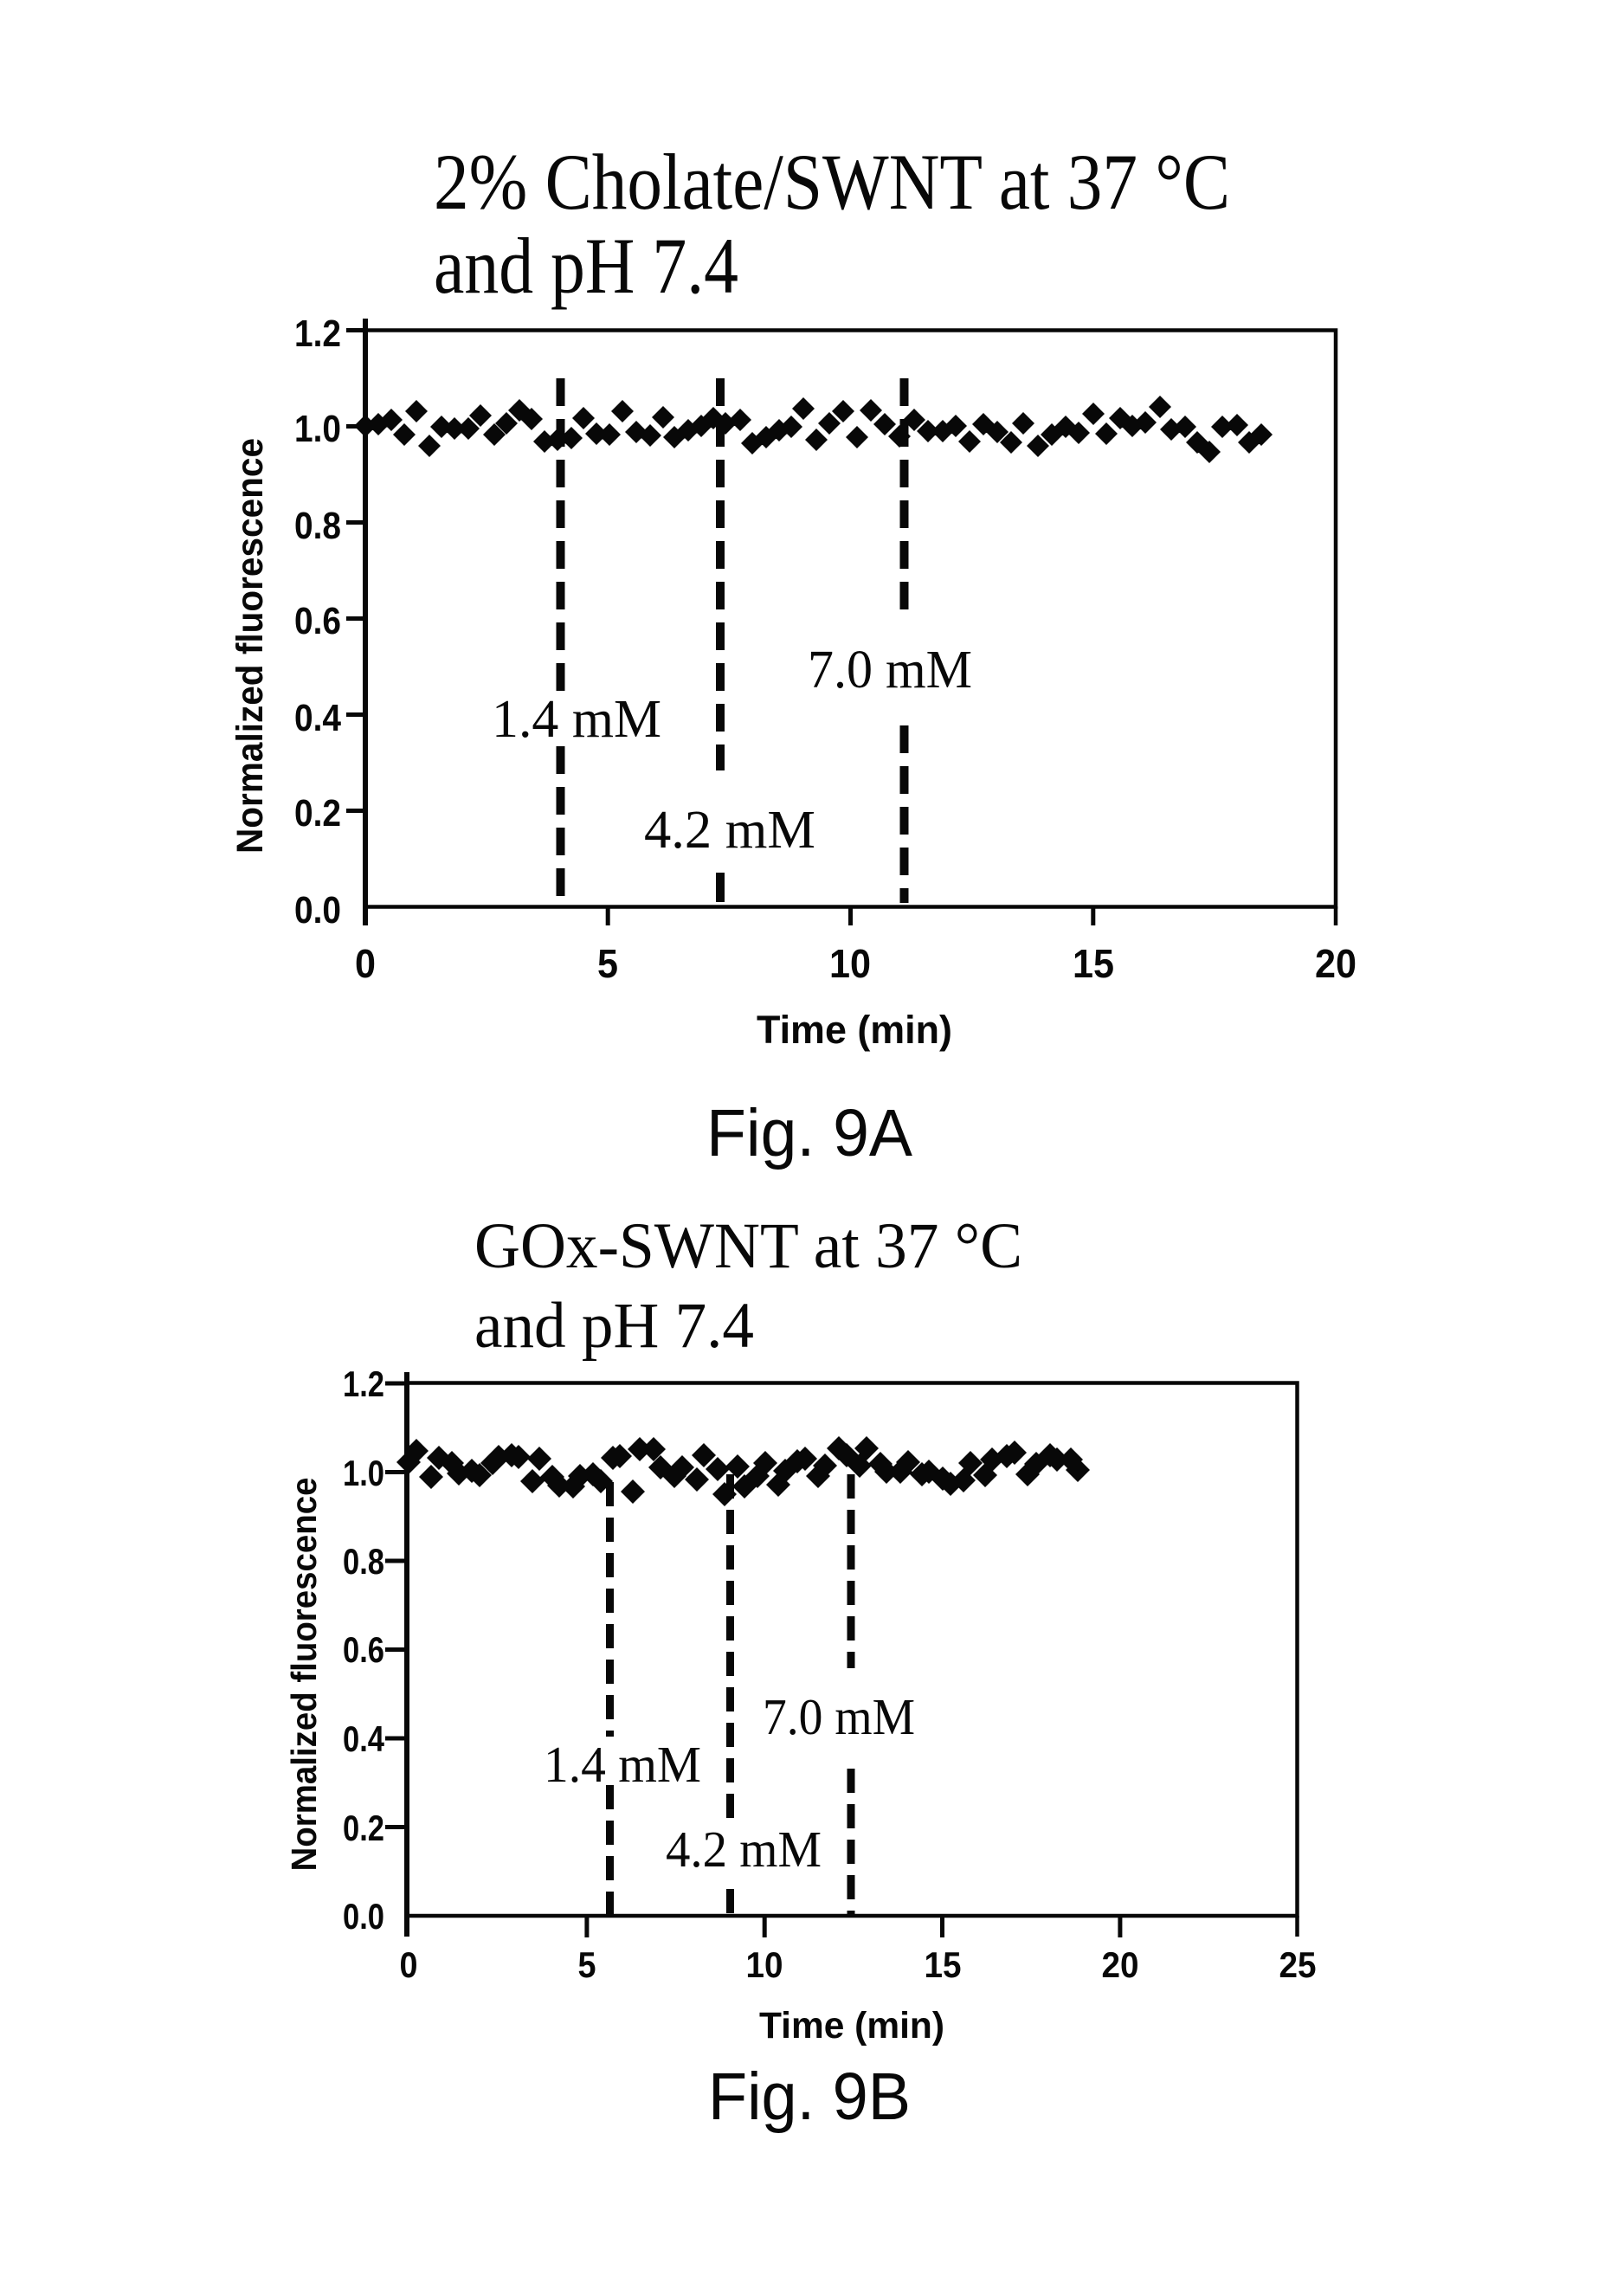 Image resolution: width=1624 pixels, height=2269 pixels. What do you see at coordinates (1298, 1965) in the screenshot?
I see `svg-text: 25` at bounding box center [1298, 1965].